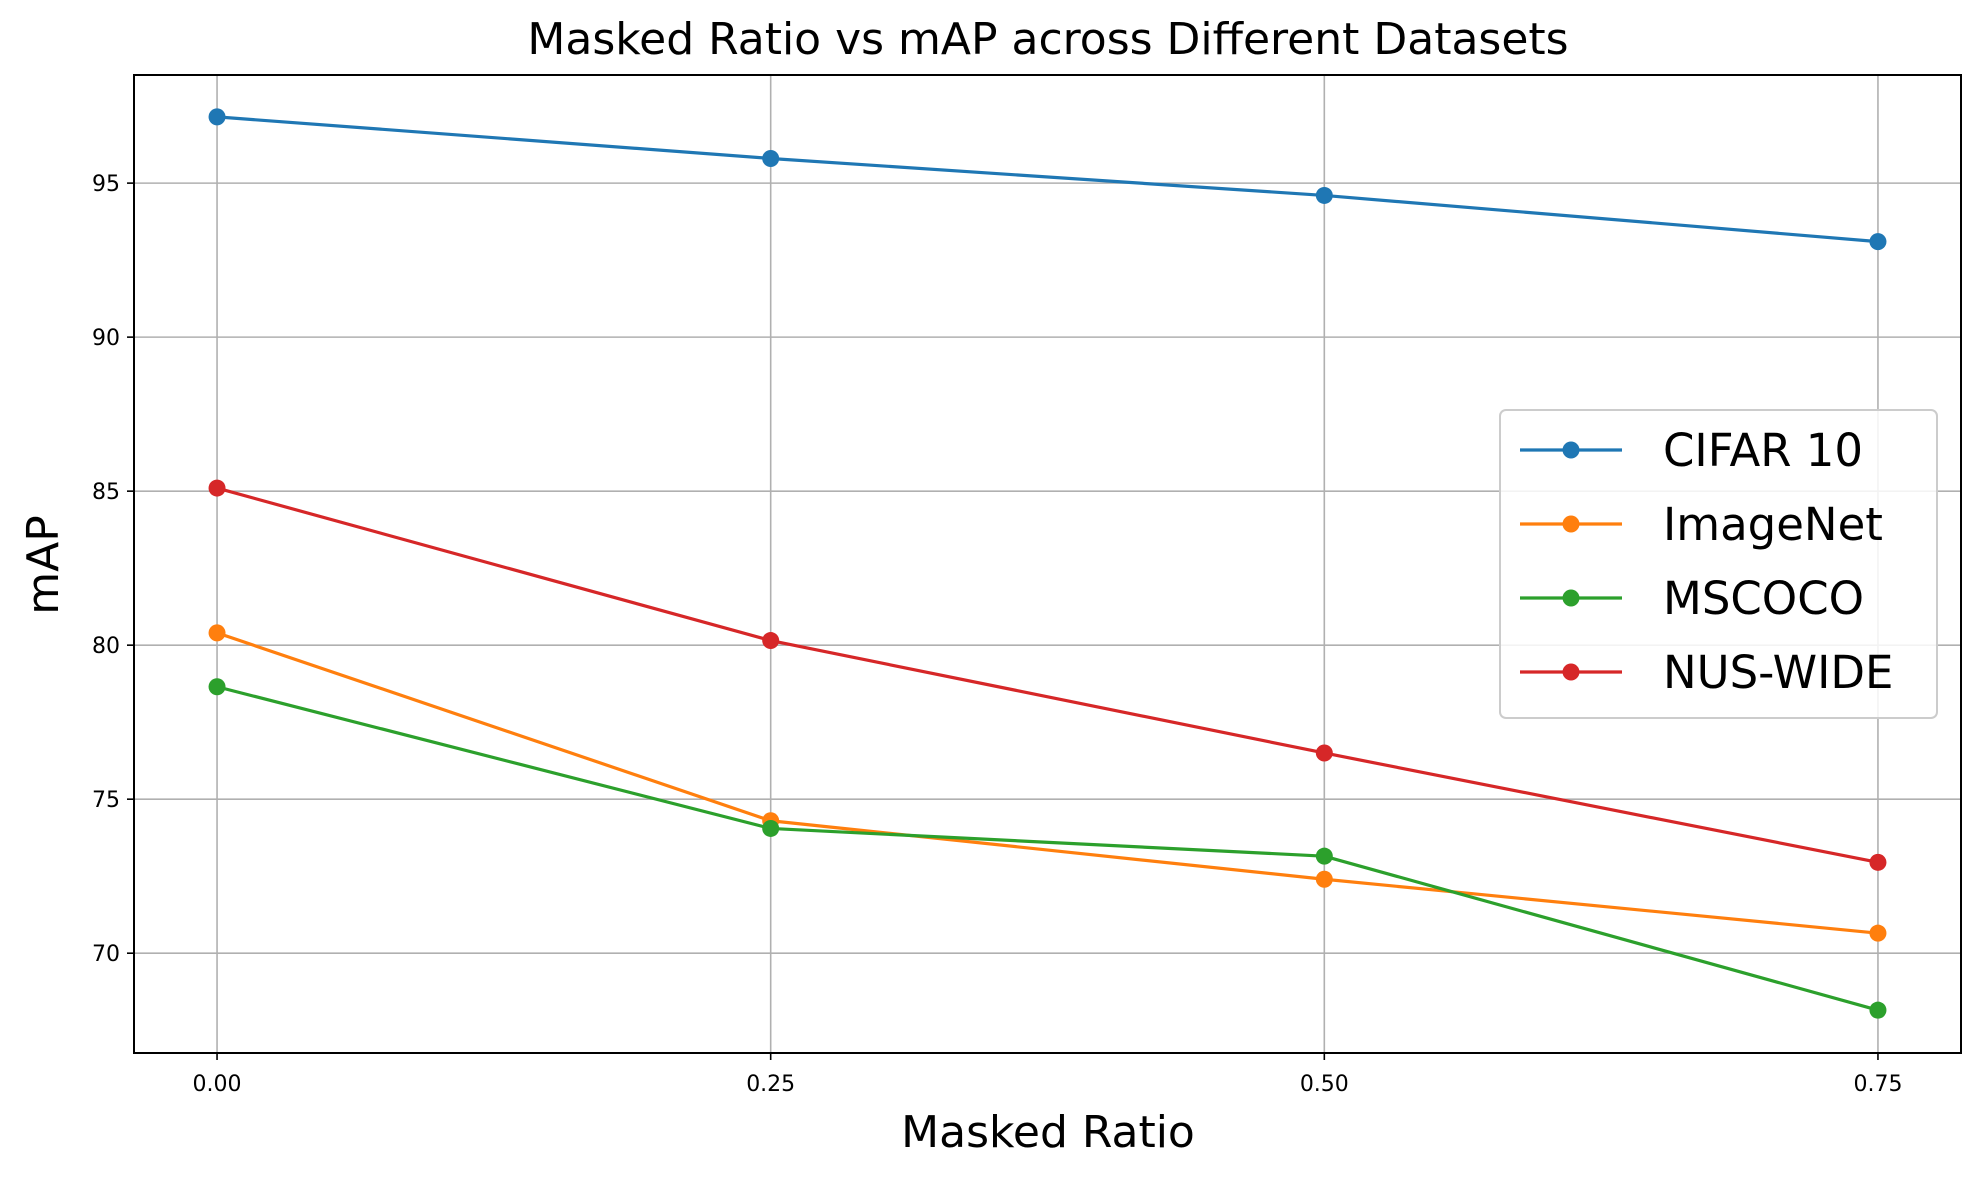  What do you see at coordinates (106, 492) in the screenshot?
I see `y-tick-label: 85` at bounding box center [106, 492].